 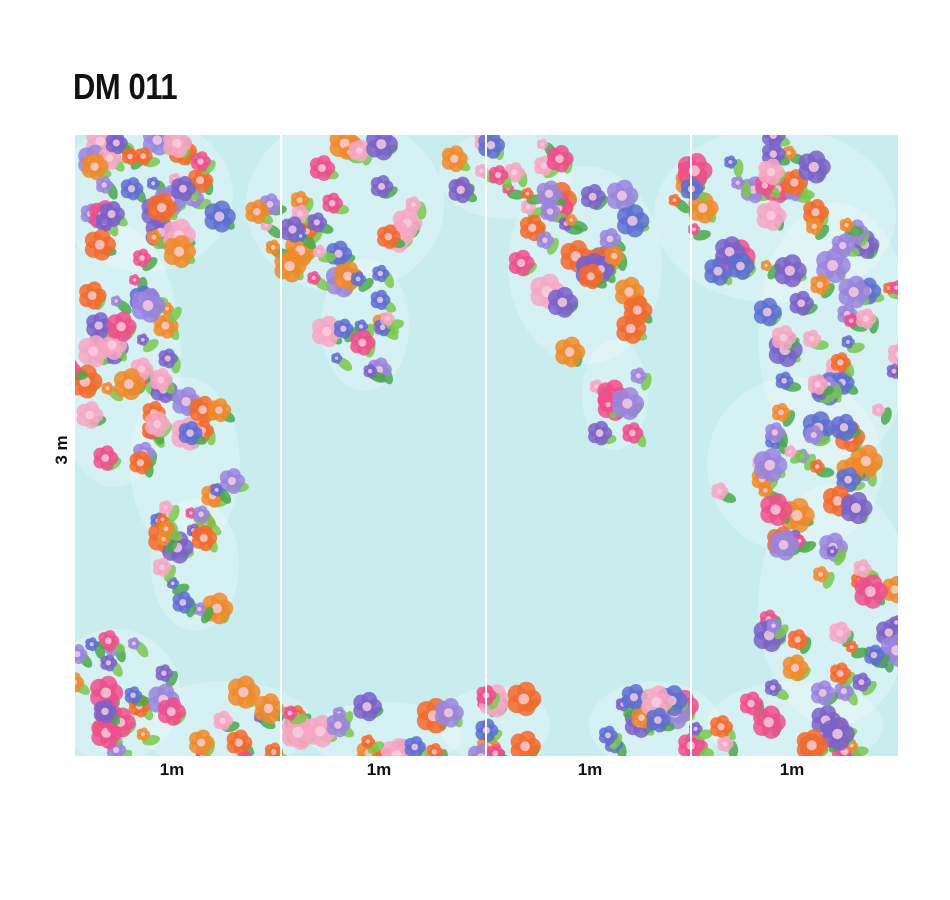 What do you see at coordinates (61, 450) in the screenshot?
I see `height-dimension-label: 3 m` at bounding box center [61, 450].